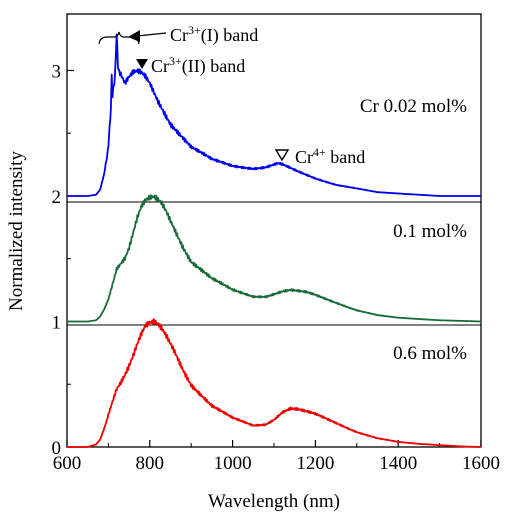 This screenshot has width=509, height=515. What do you see at coordinates (151, 34) in the screenshot?
I see `cr3-band-arrow-shaft` at bounding box center [151, 34].